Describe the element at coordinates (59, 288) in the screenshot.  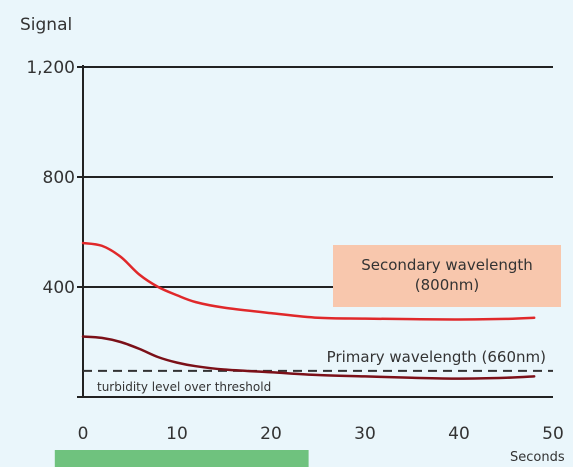
I see `y-tick-label: 400` at that location.